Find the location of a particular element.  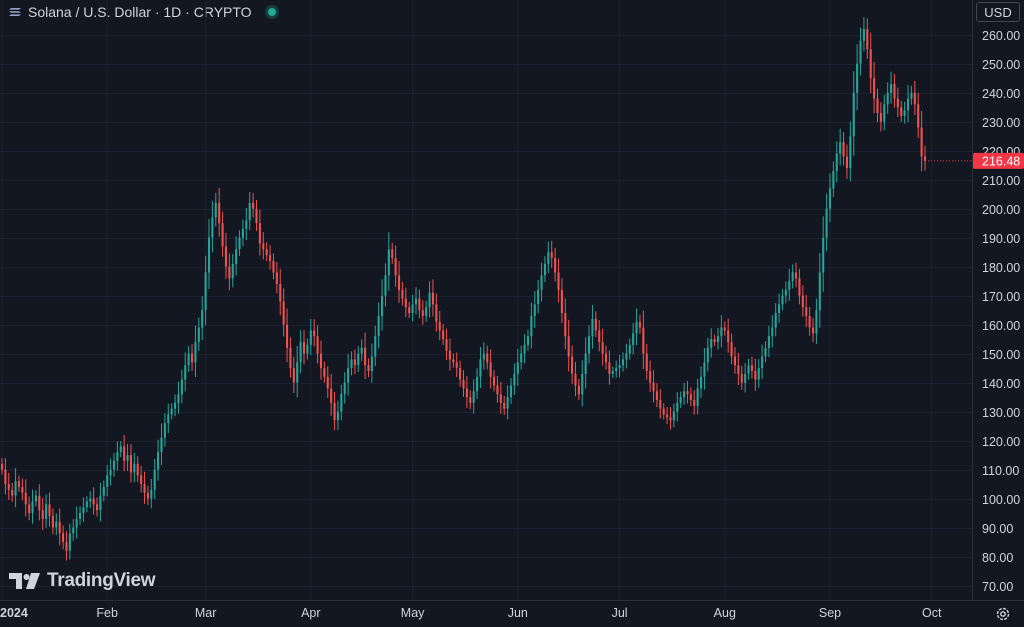

market-status-dot-icon is located at coordinates (271, 12).